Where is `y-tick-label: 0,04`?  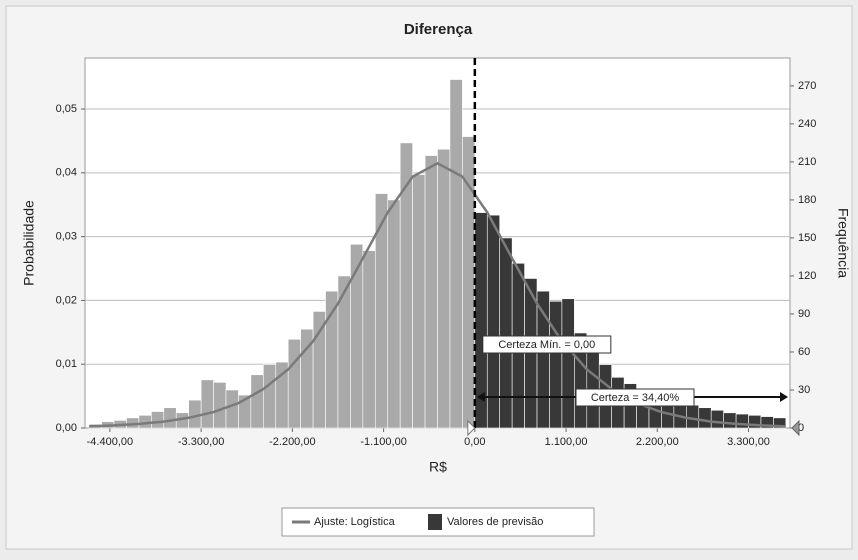
y-tick-label: 0,04 is located at coordinates (66, 173).